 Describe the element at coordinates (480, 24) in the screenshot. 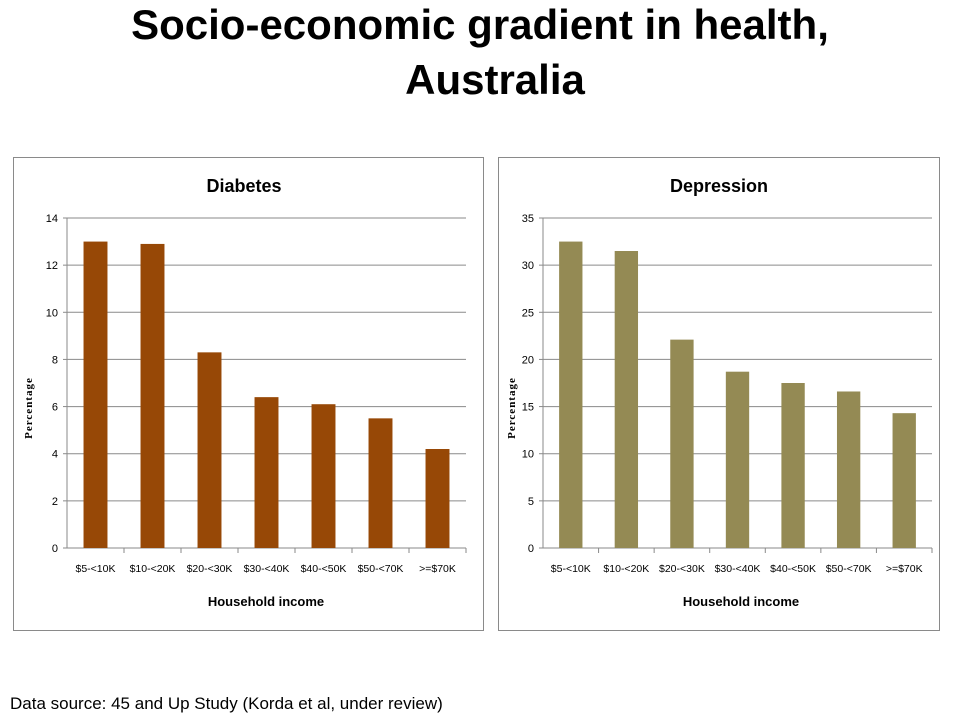

I see `slide-title-line-1: Socio-economic gradient in health,` at that location.